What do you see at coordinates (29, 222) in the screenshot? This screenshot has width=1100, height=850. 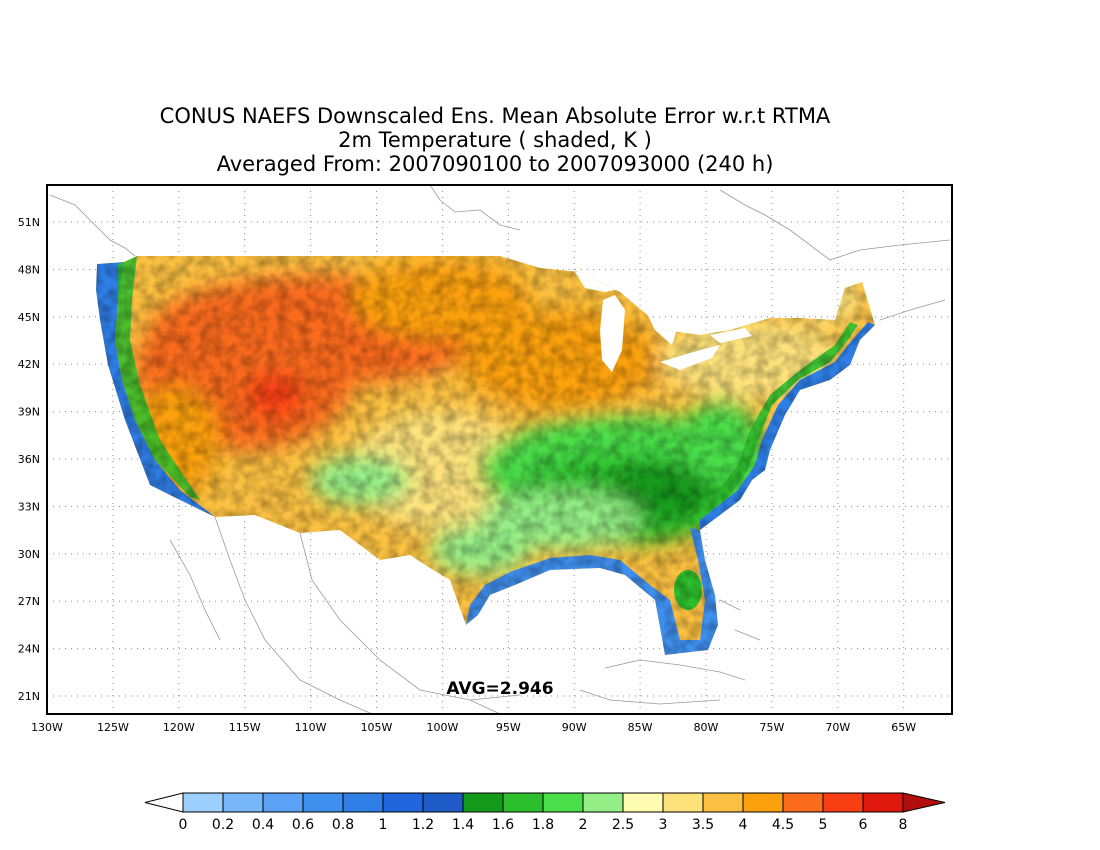 I see `lat-tick-label: 51N` at bounding box center [29, 222].